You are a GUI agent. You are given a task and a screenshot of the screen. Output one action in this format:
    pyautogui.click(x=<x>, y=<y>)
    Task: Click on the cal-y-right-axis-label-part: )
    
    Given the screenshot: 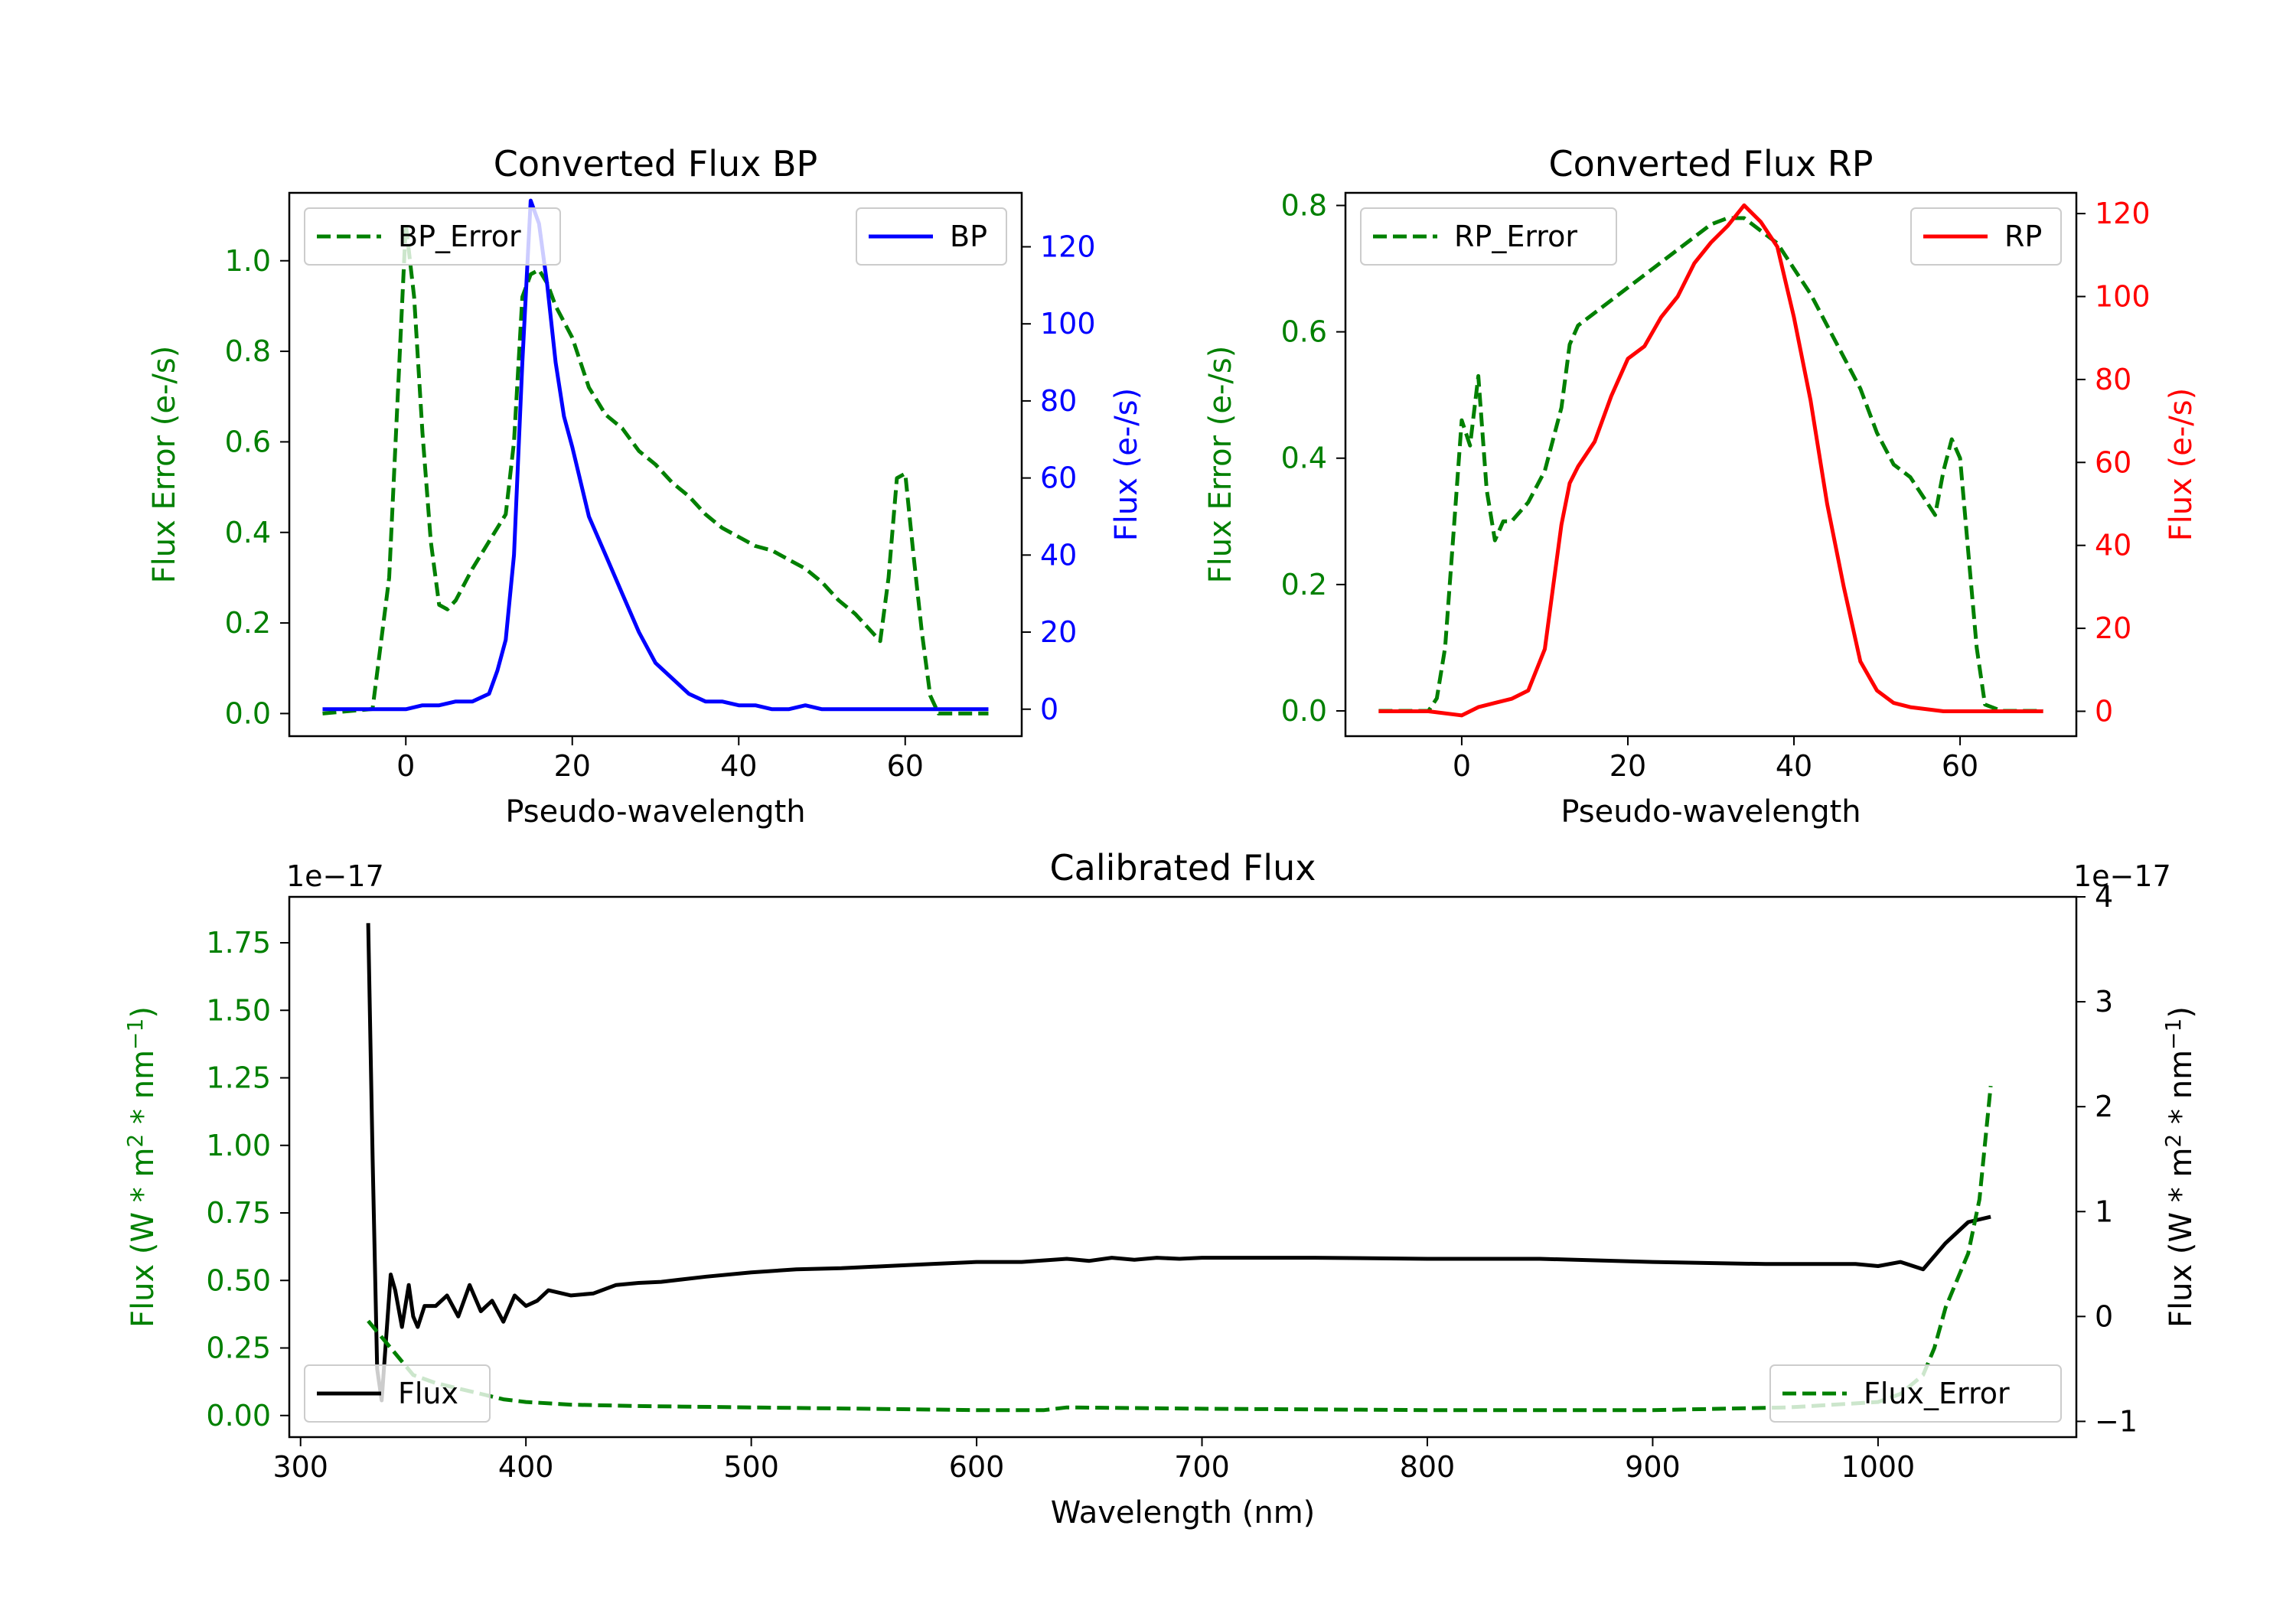 What is the action you would take?
    pyautogui.click(x=2181, y=1012)
    